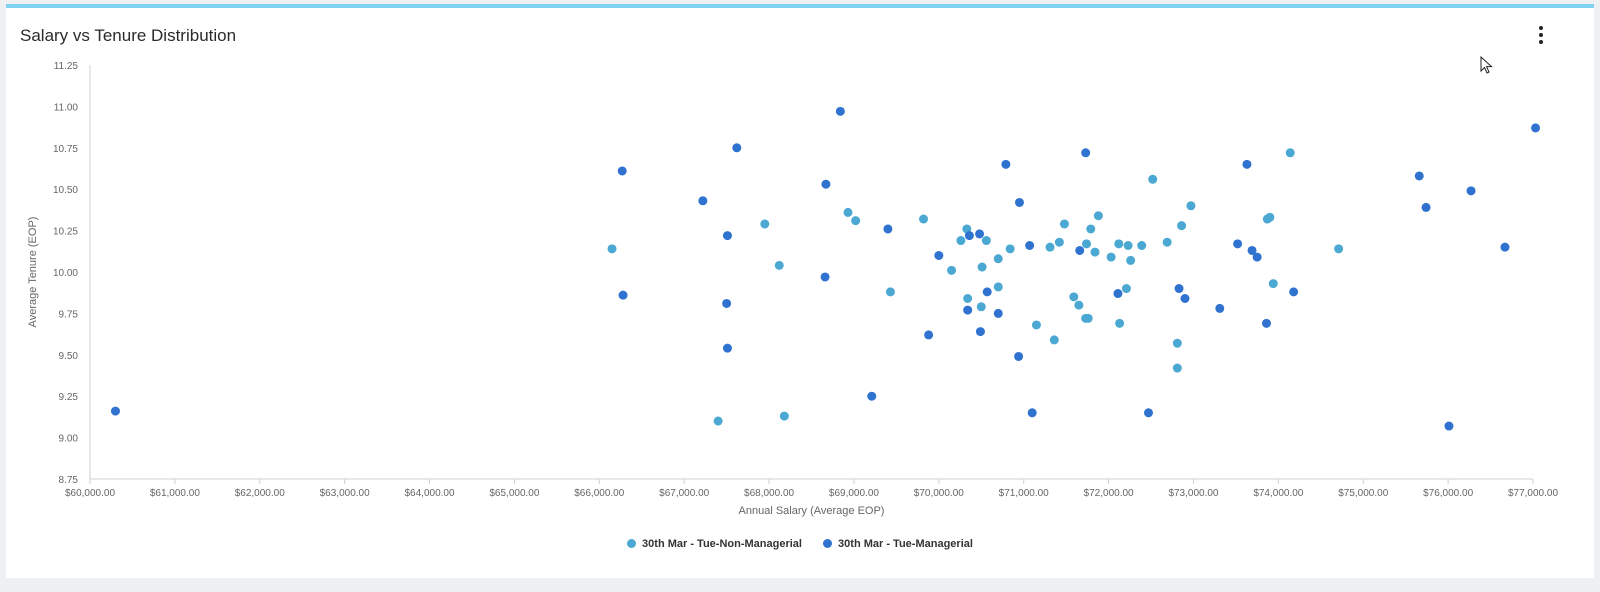 This screenshot has width=1600, height=592. Describe the element at coordinates (69, 480) in the screenshot. I see `y-tick-label: 8.75` at that location.